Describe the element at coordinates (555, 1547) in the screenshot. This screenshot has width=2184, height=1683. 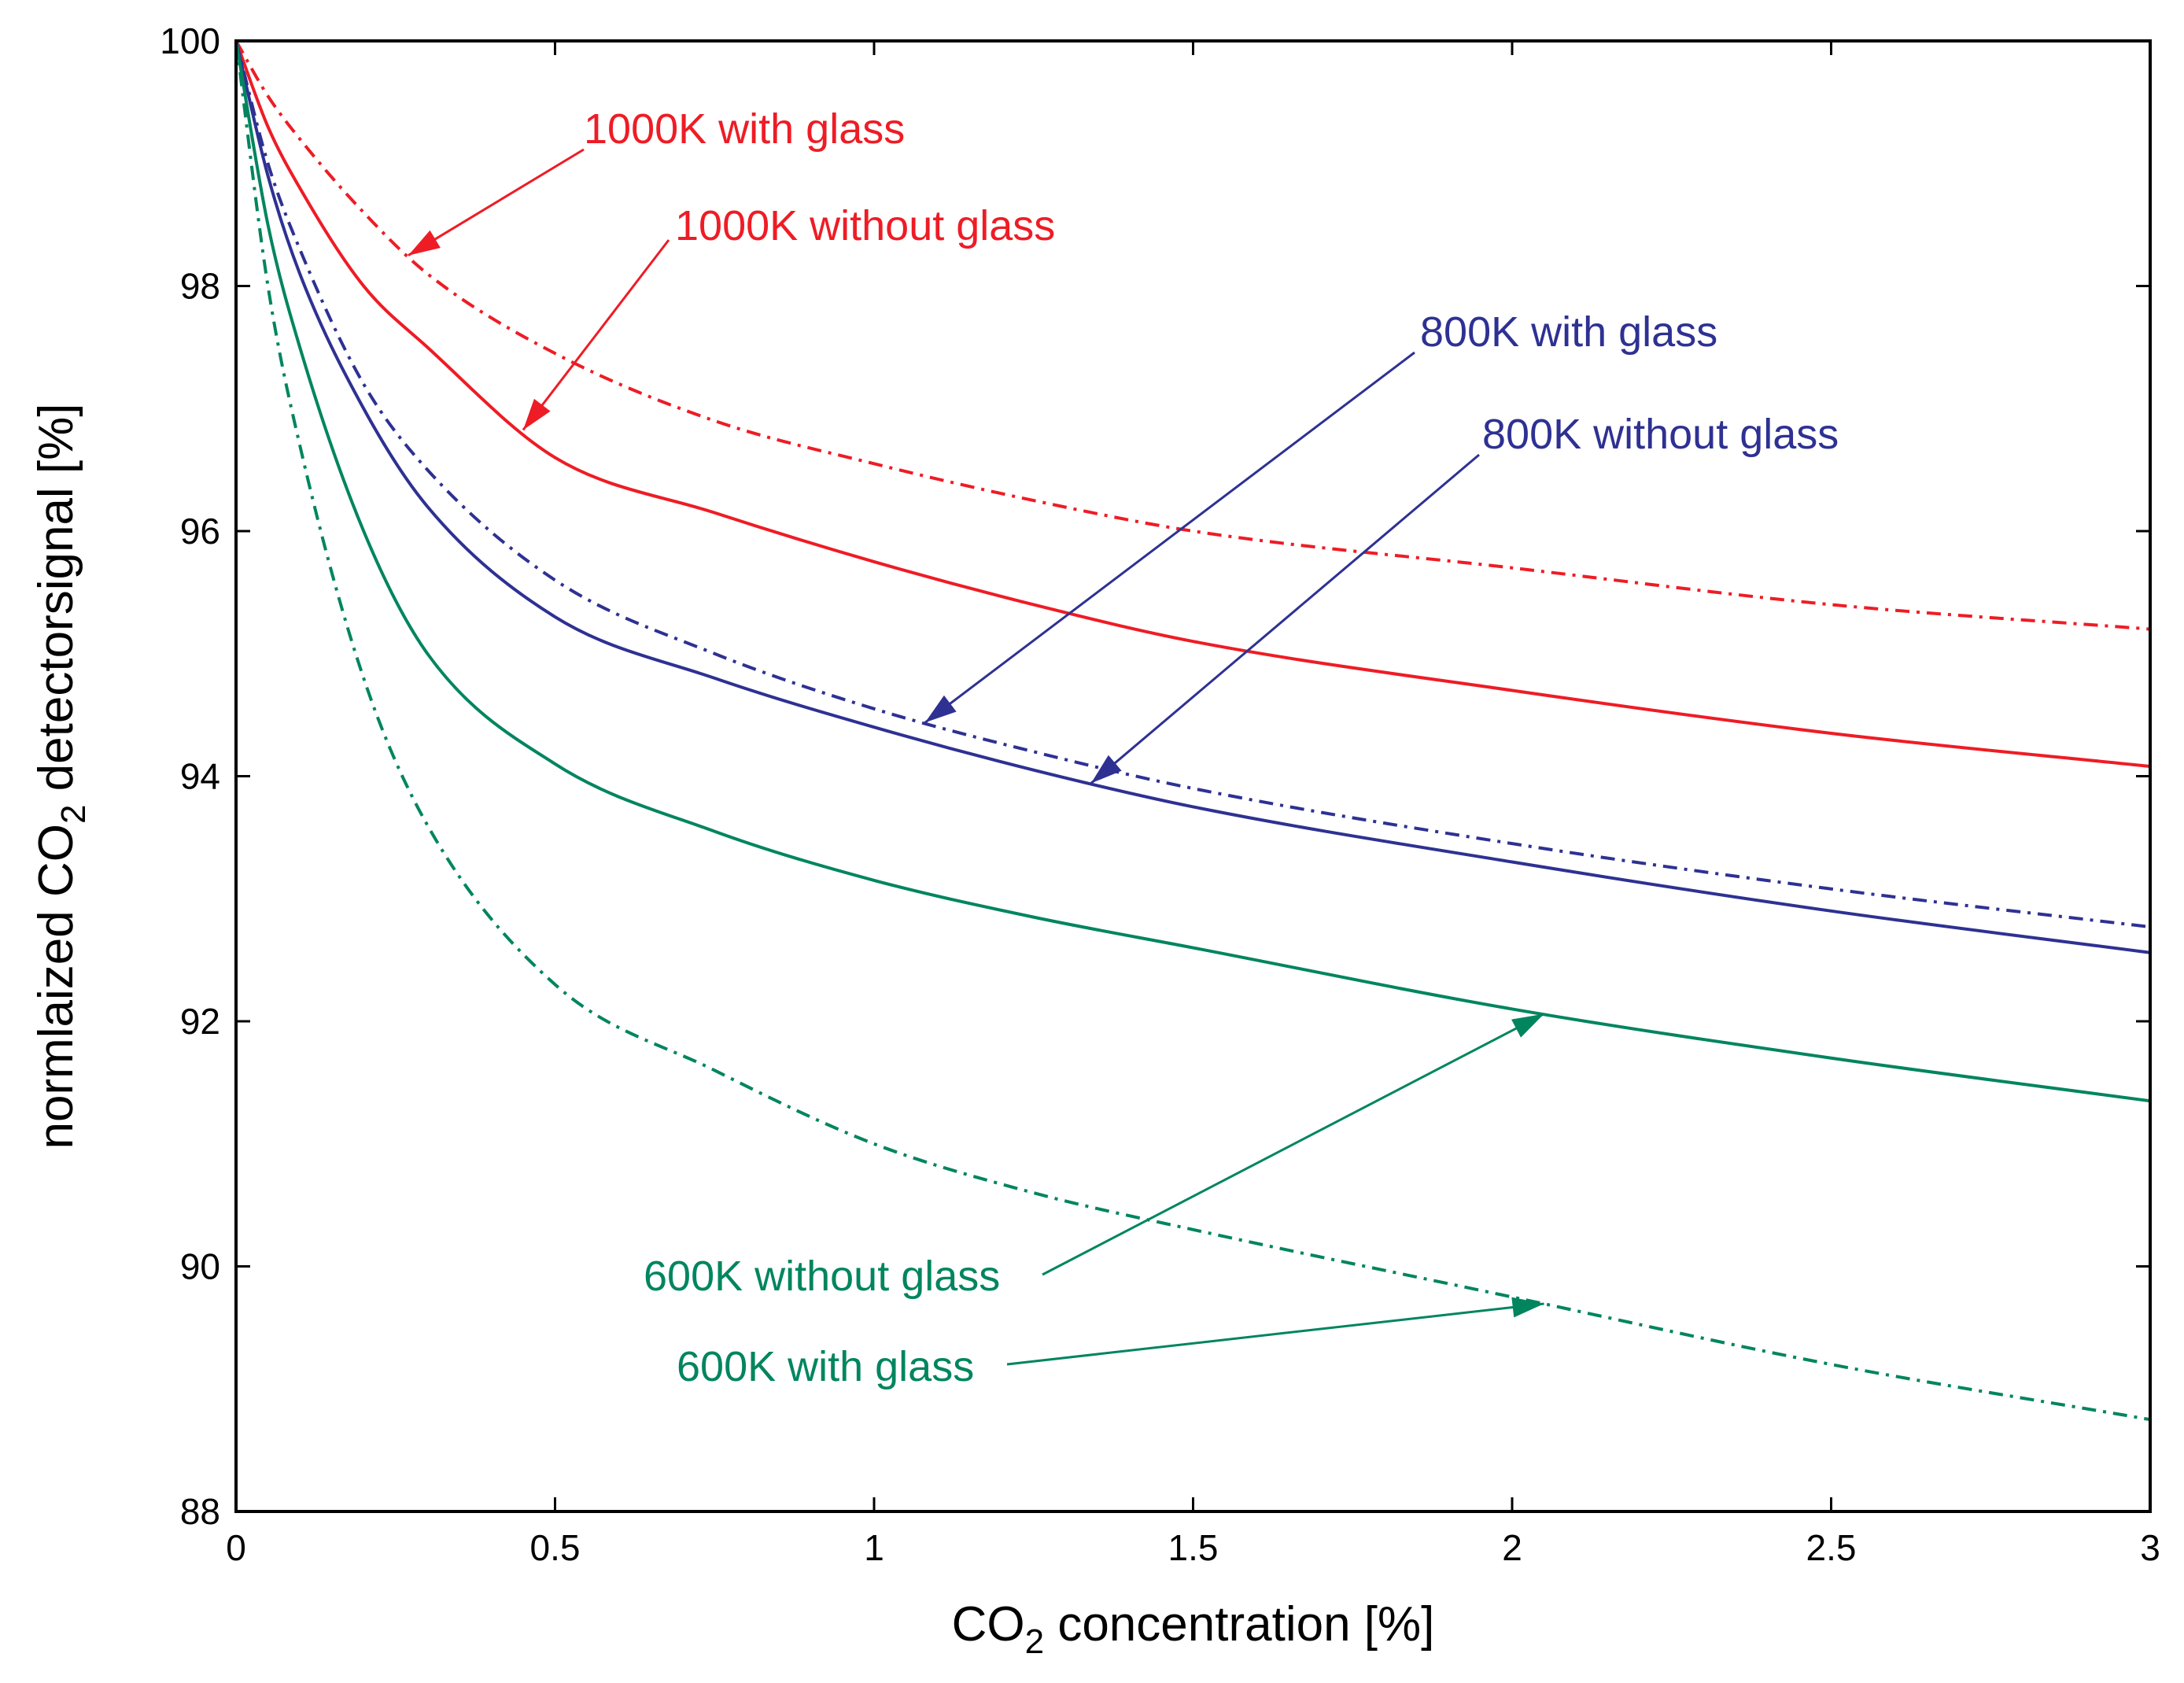
I see `x-tick-label: 0.5` at that location.